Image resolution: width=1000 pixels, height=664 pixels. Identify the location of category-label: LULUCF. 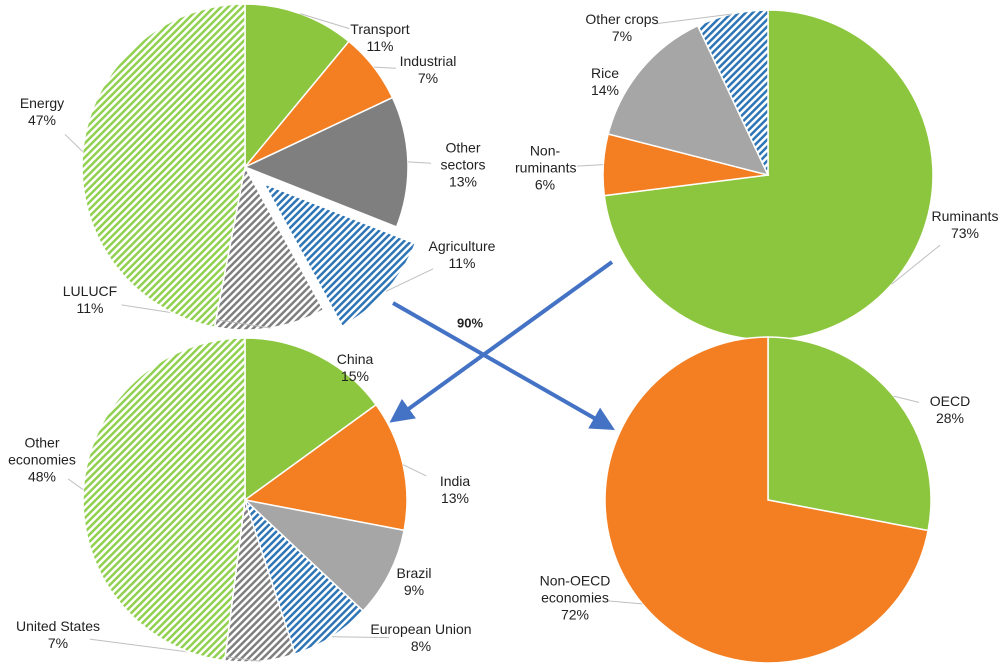
(90, 291).